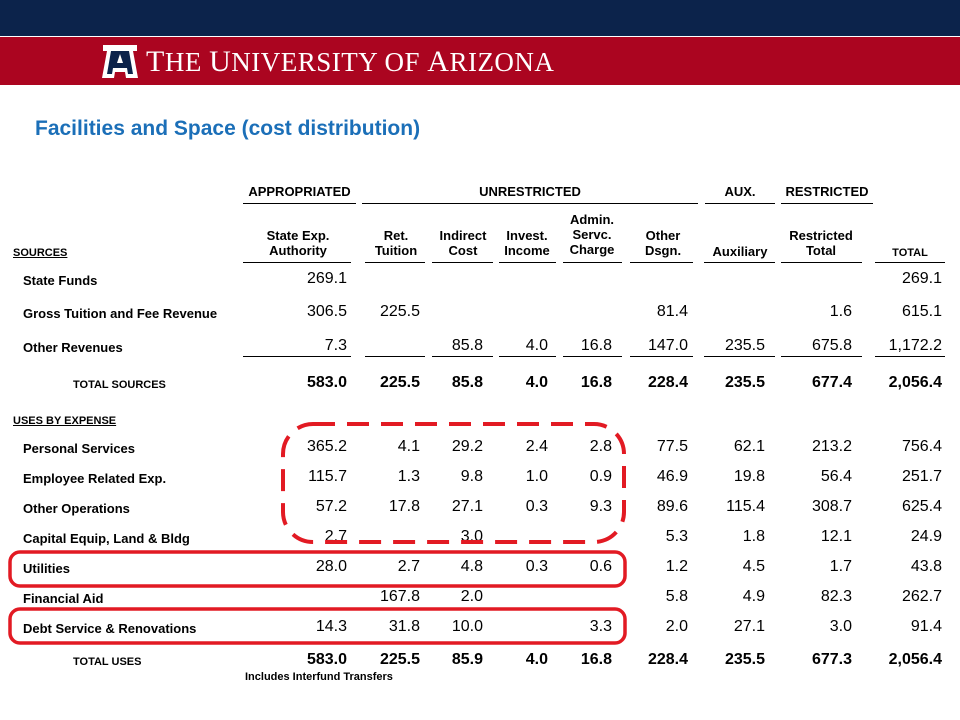 This screenshot has height=720, width=960. Describe the element at coordinates (749, 626) in the screenshot. I see `table-cell: 27.1` at that location.